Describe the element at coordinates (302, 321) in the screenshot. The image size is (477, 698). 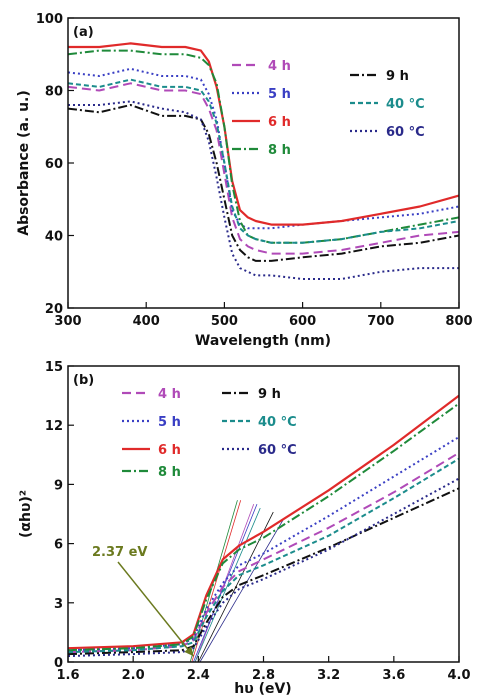
I see `x-tick-label: 600` at that location.